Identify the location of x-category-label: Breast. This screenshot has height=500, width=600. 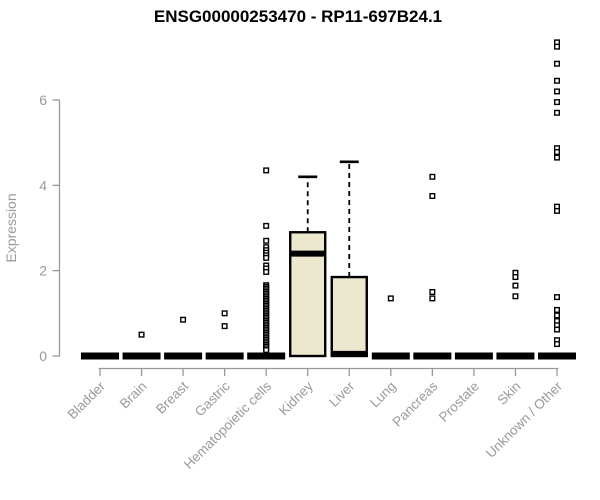
(172, 397).